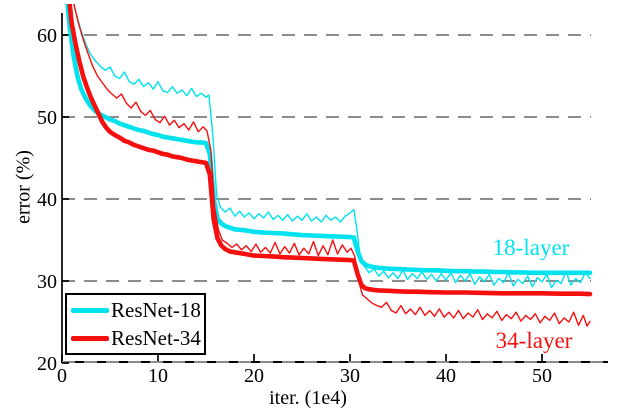 Image resolution: width=618 pixels, height=408 pixels. Describe the element at coordinates (47, 200) in the screenshot. I see `y-tick-label: 40` at that location.